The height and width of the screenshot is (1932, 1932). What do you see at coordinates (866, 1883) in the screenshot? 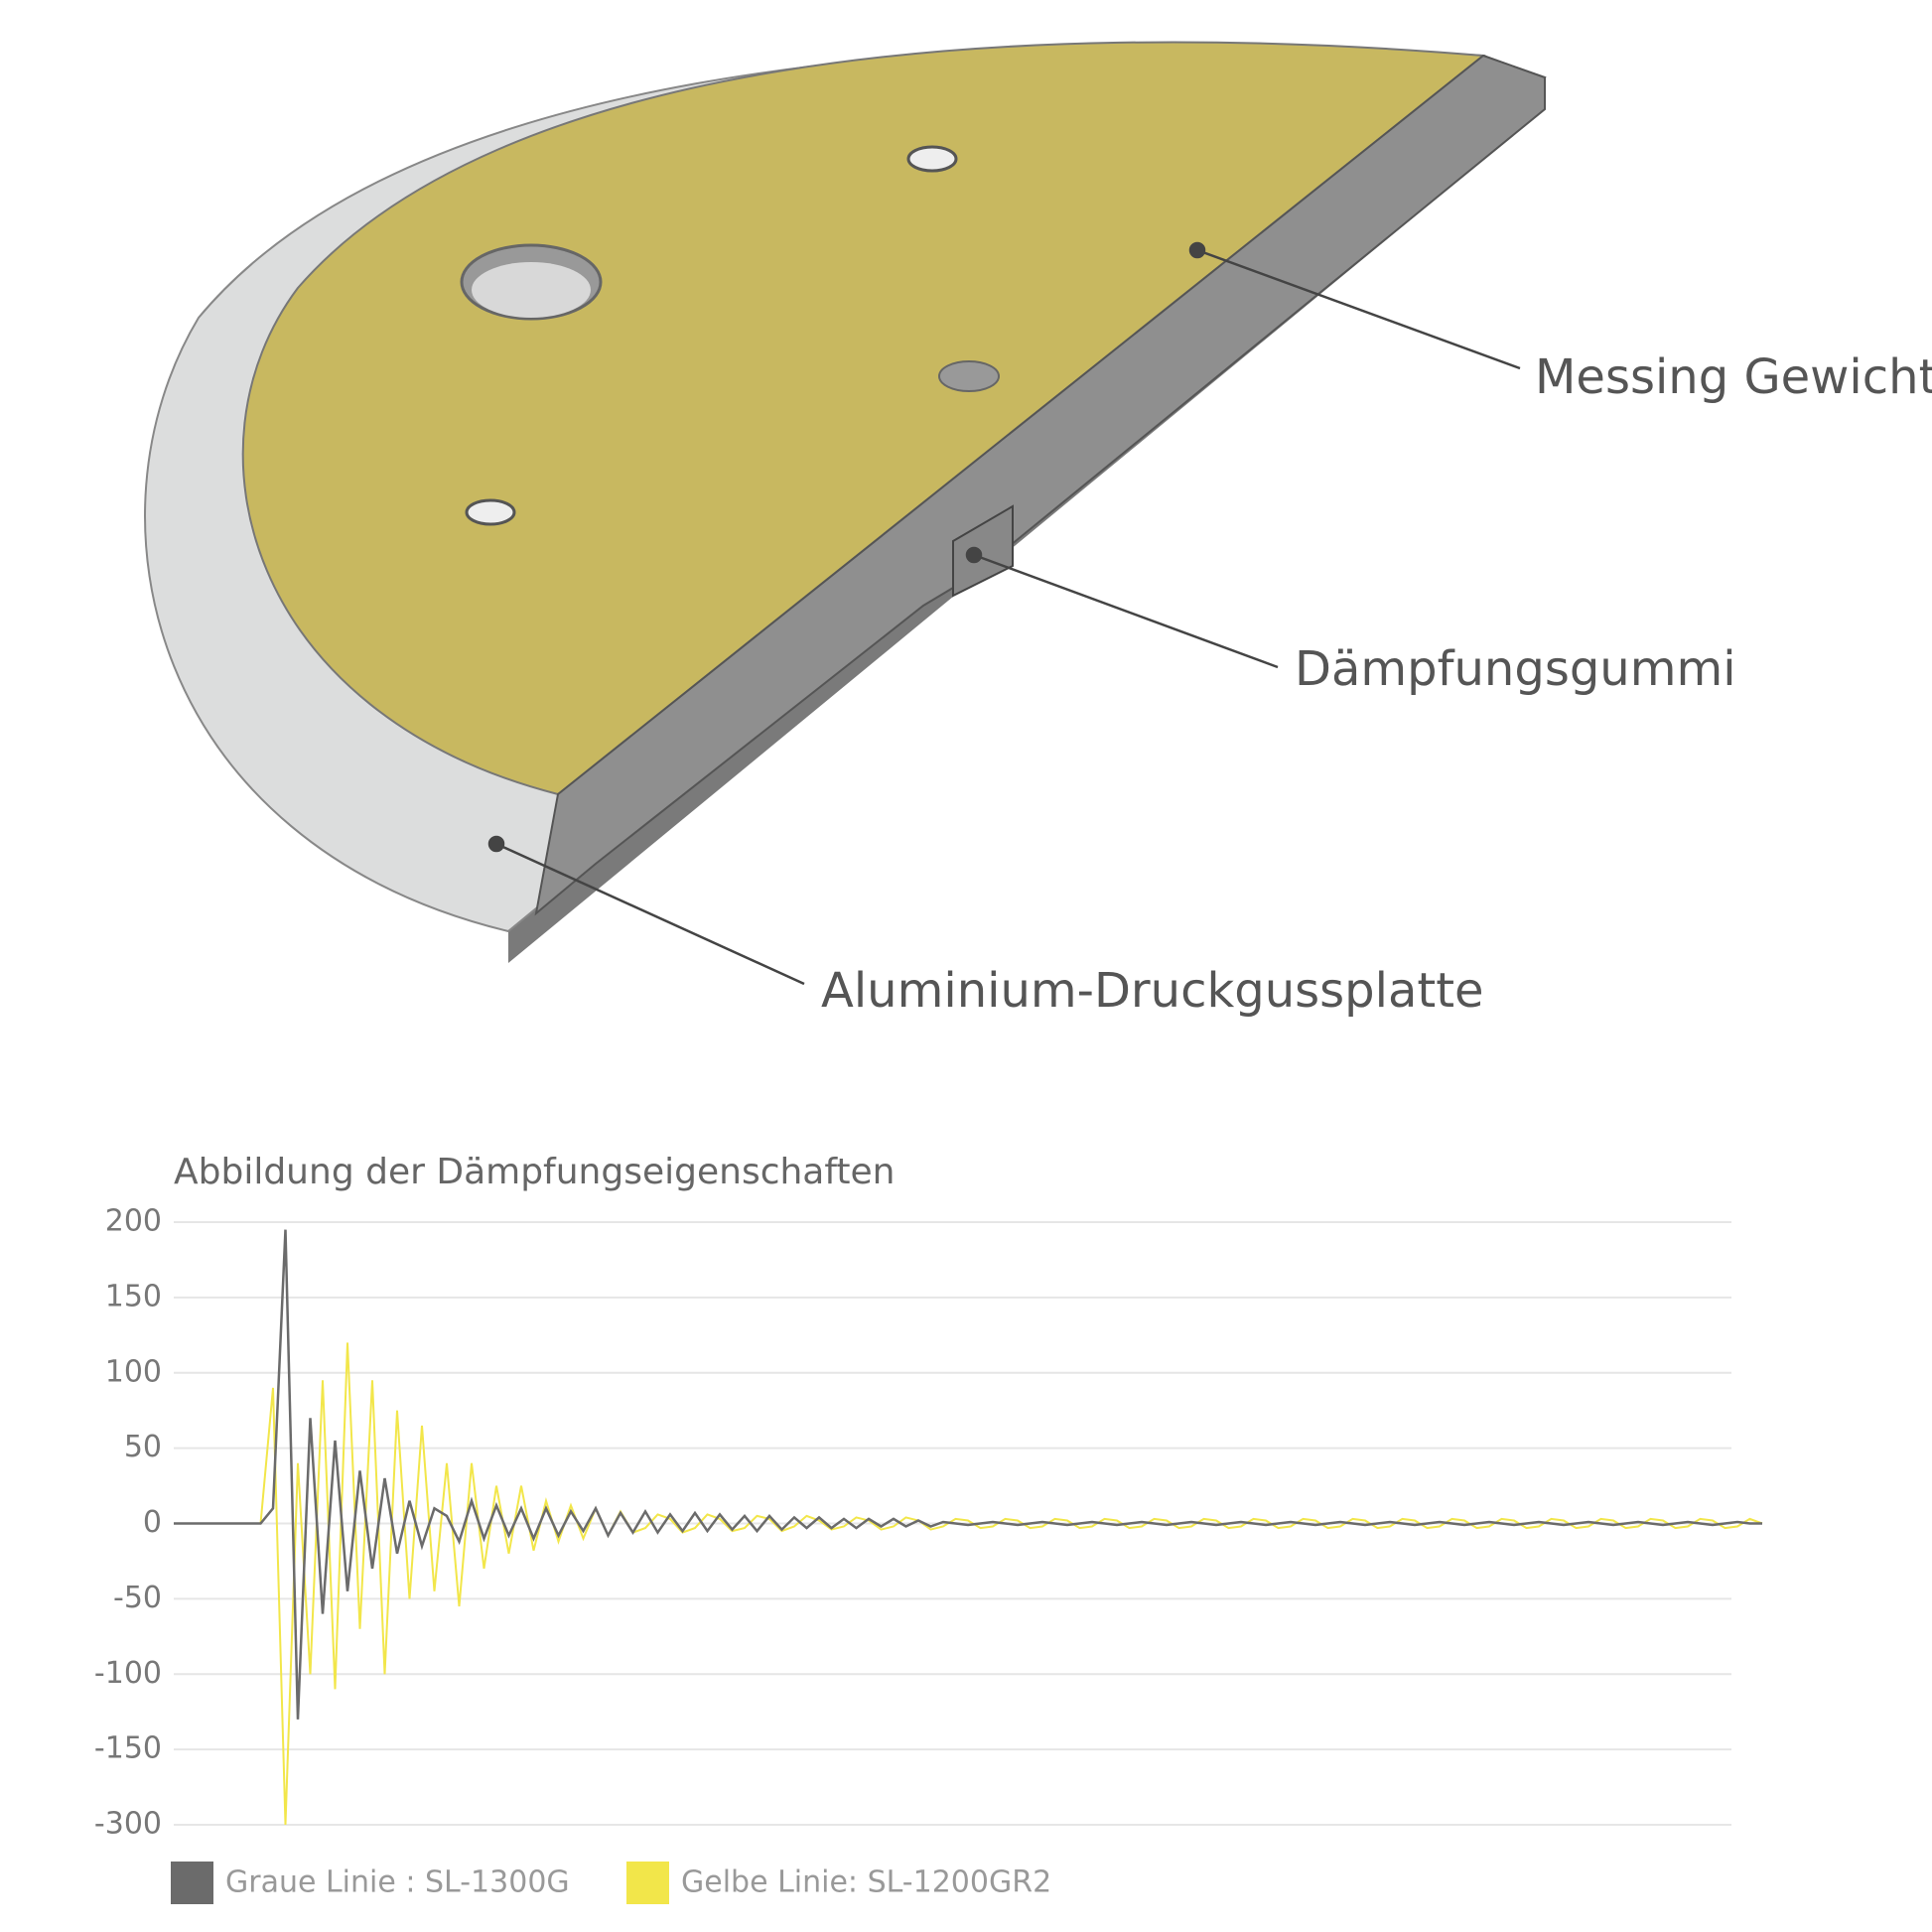
I see `legend-label: Gelbe Linie: SL-1200GR2` at bounding box center [866, 1883].